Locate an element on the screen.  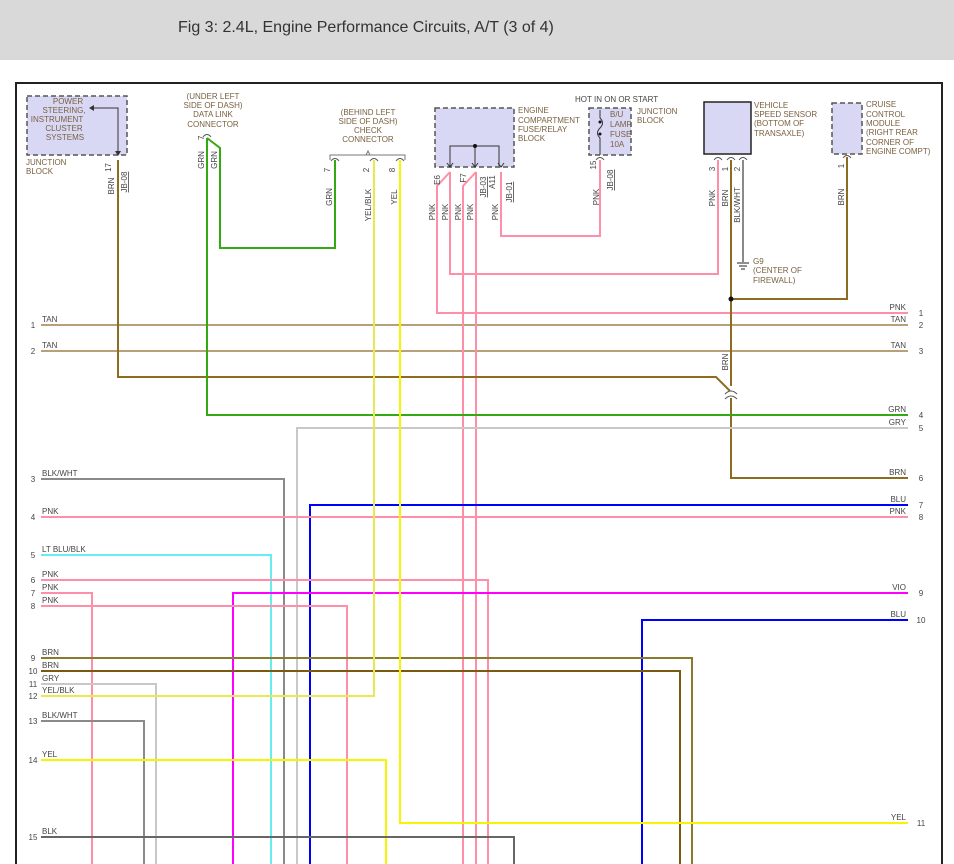
diagram-label: B/U is located at coordinates (617, 114).